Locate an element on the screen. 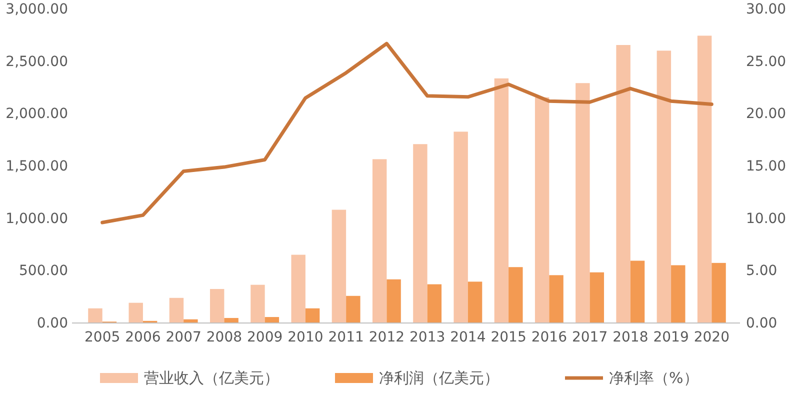  x-tick-label: 2020 is located at coordinates (712, 337).